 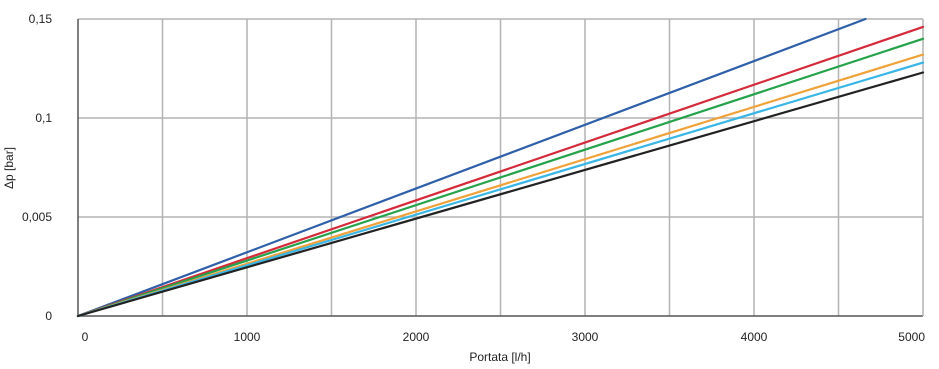 I want to click on y-tick-label: 0,005, so click(x=37, y=217).